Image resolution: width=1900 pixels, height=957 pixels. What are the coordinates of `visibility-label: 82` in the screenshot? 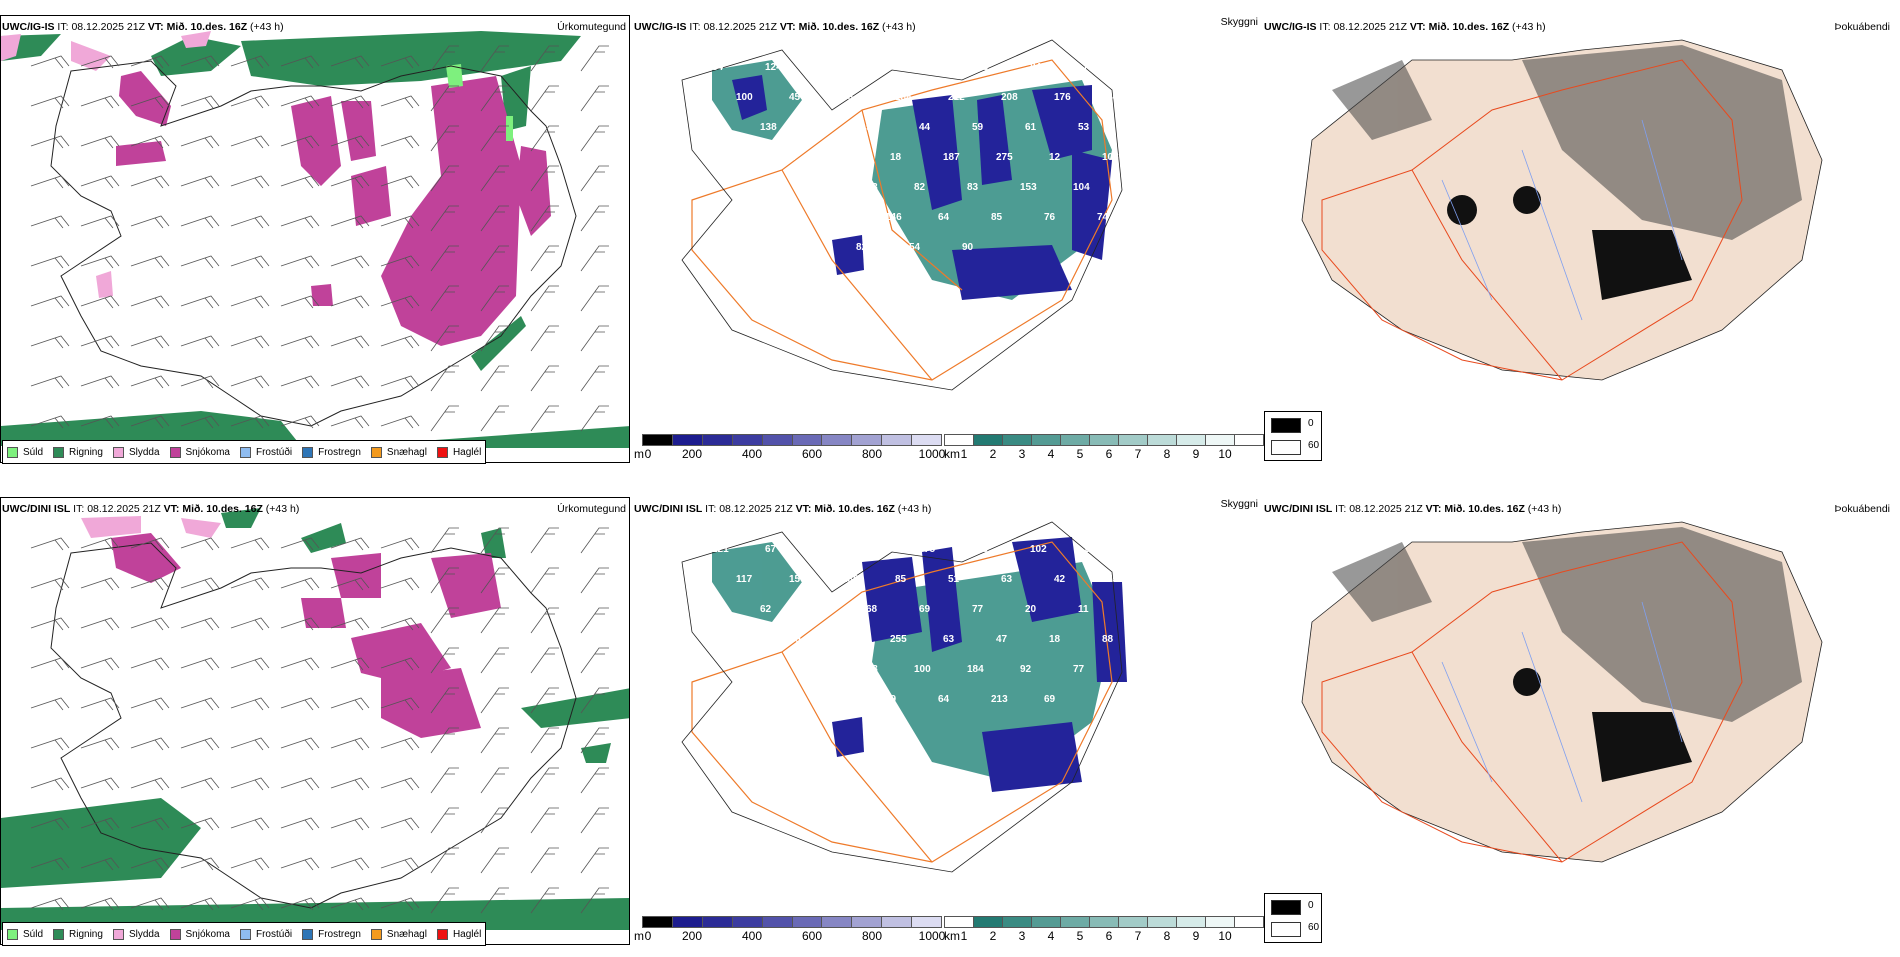 It's located at (862, 247).